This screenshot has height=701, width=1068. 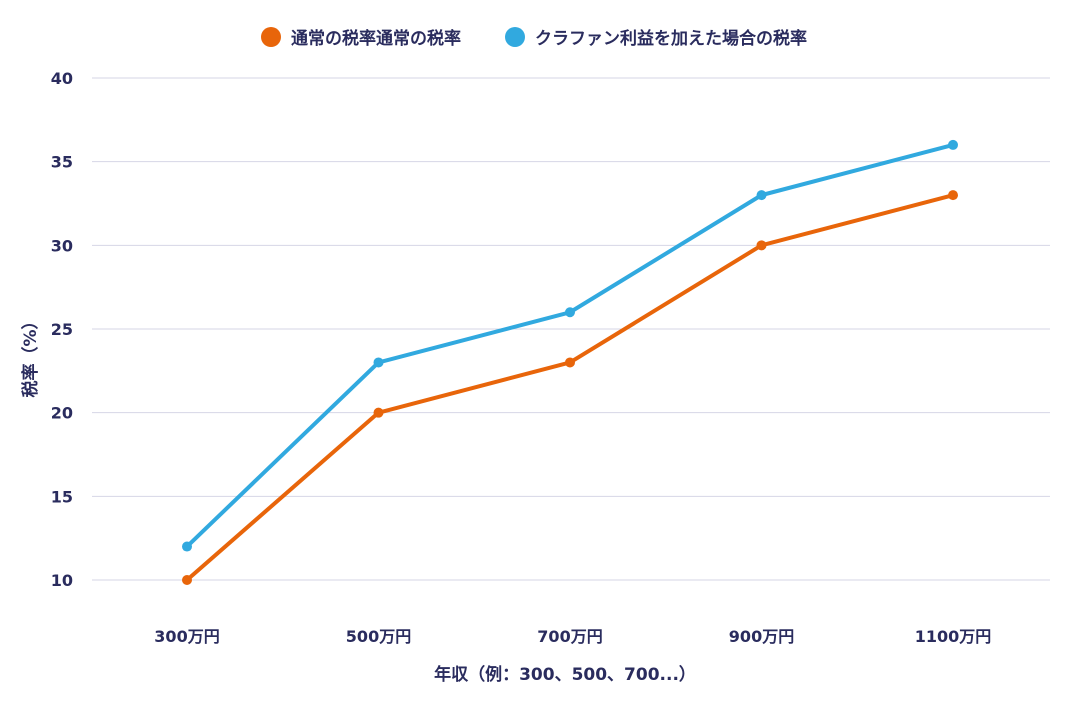 I want to click on y-tick-label-20: 20, so click(x=62, y=413).